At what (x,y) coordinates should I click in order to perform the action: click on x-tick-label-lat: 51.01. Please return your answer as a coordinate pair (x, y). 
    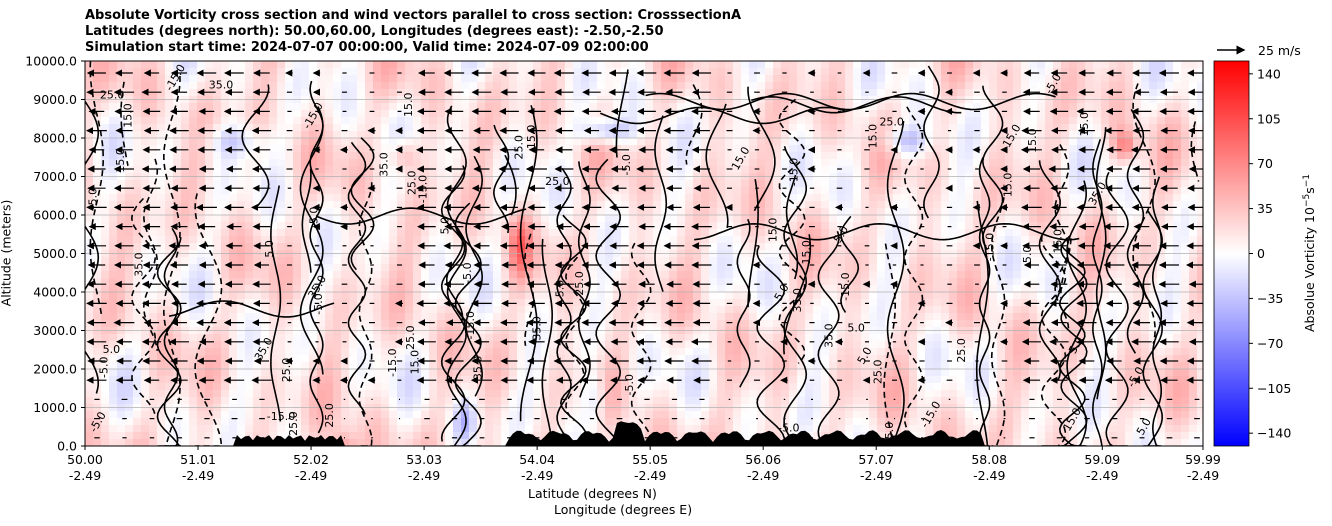
    Looking at the image, I should click on (198, 459).